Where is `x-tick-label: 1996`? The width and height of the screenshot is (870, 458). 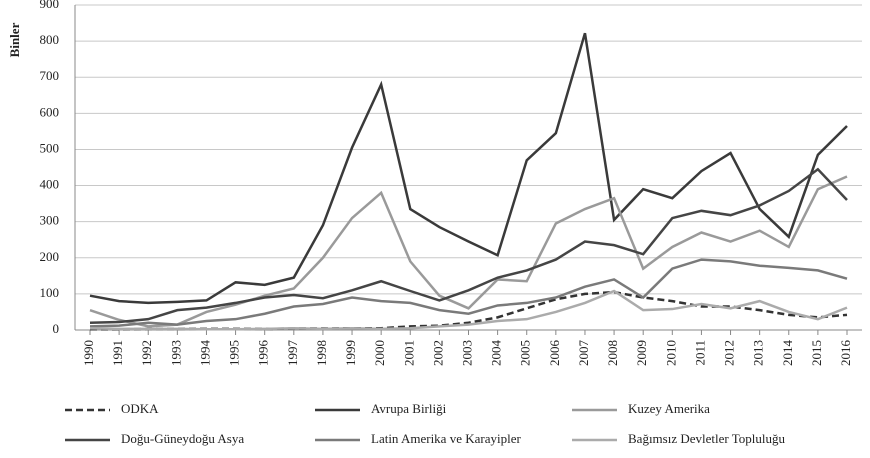 x-tick-label: 1996 is located at coordinates (263, 353).